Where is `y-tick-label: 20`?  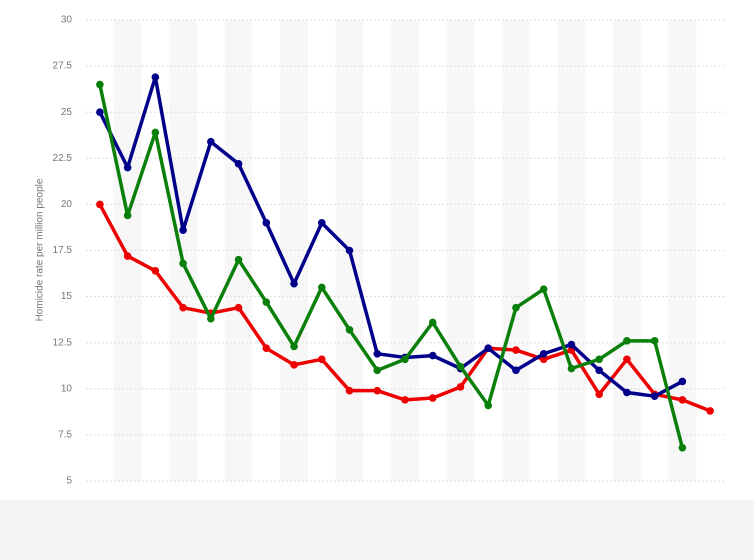 y-tick-label: 20 is located at coordinates (67, 204).